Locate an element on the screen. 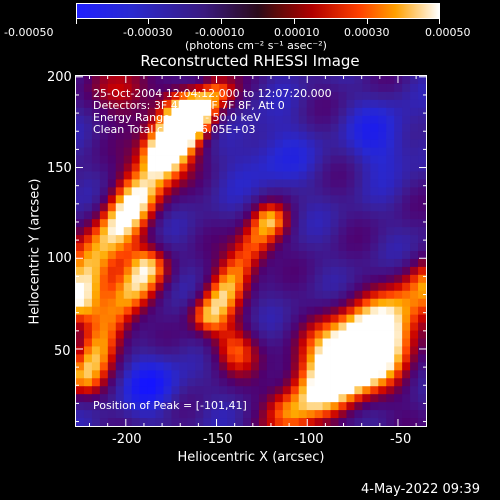 This screenshot has width=500, height=500. x-tick-label: -200 is located at coordinates (127, 439).